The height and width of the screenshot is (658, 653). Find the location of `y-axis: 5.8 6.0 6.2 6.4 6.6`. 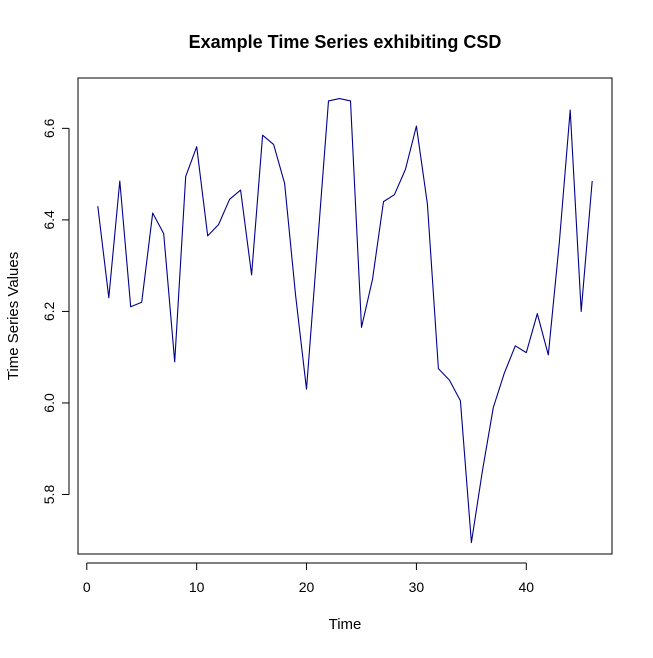

y-axis: 5.8 6.0 6.2 6.4 6.6 is located at coordinates (55, 311).